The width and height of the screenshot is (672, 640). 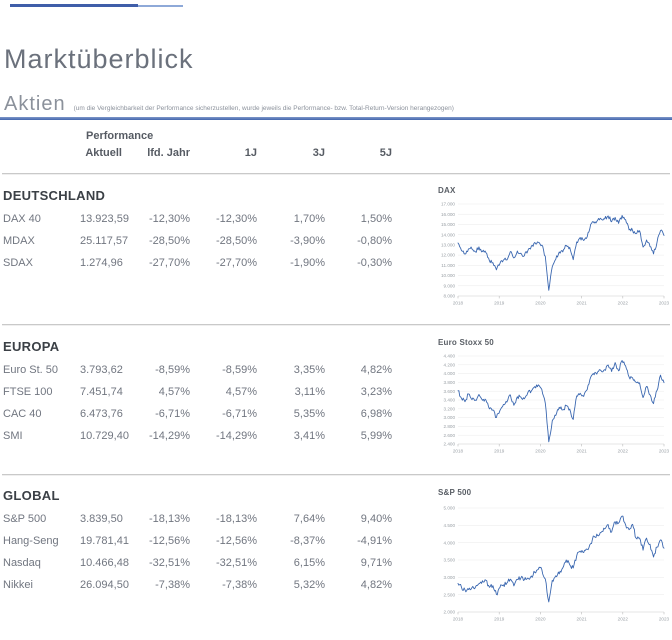 I want to click on chart-title: Euro Stoxx 50, so click(x=466, y=342).